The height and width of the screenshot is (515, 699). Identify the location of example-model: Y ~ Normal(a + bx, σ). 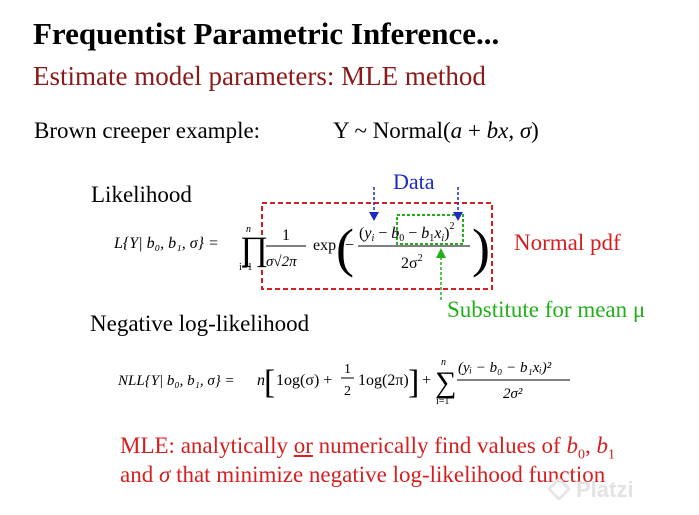
(436, 131).